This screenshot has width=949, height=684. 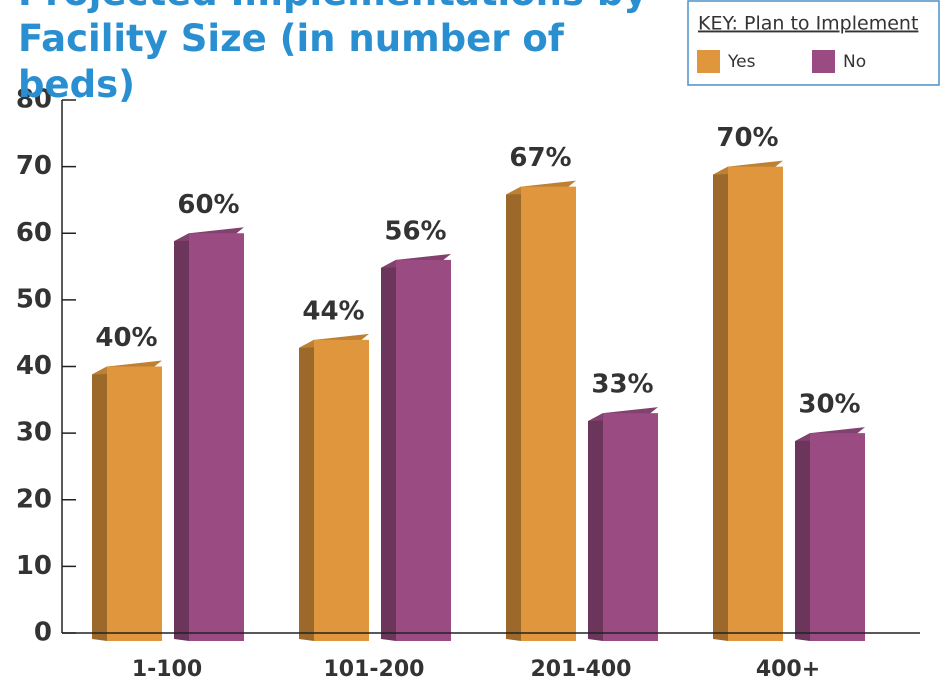 I want to click on y-tick-label: 60, so click(x=34, y=233).